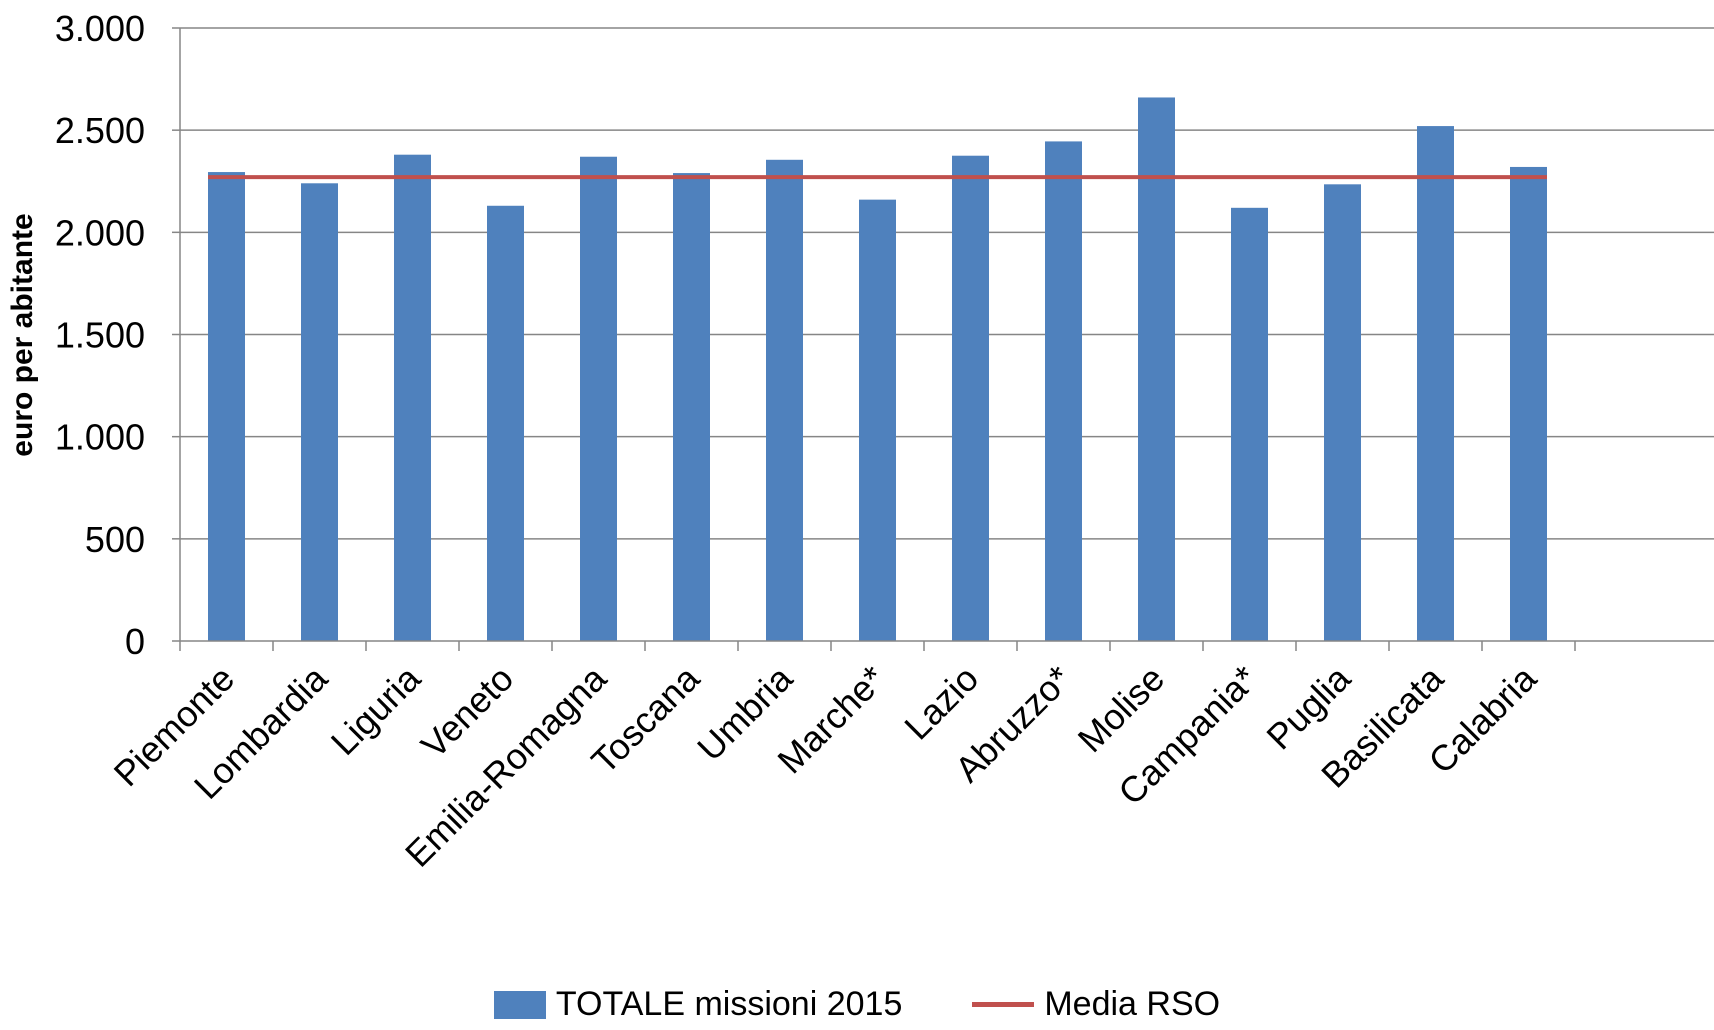  I want to click on y-tick-label: 3.000, so click(100, 28).